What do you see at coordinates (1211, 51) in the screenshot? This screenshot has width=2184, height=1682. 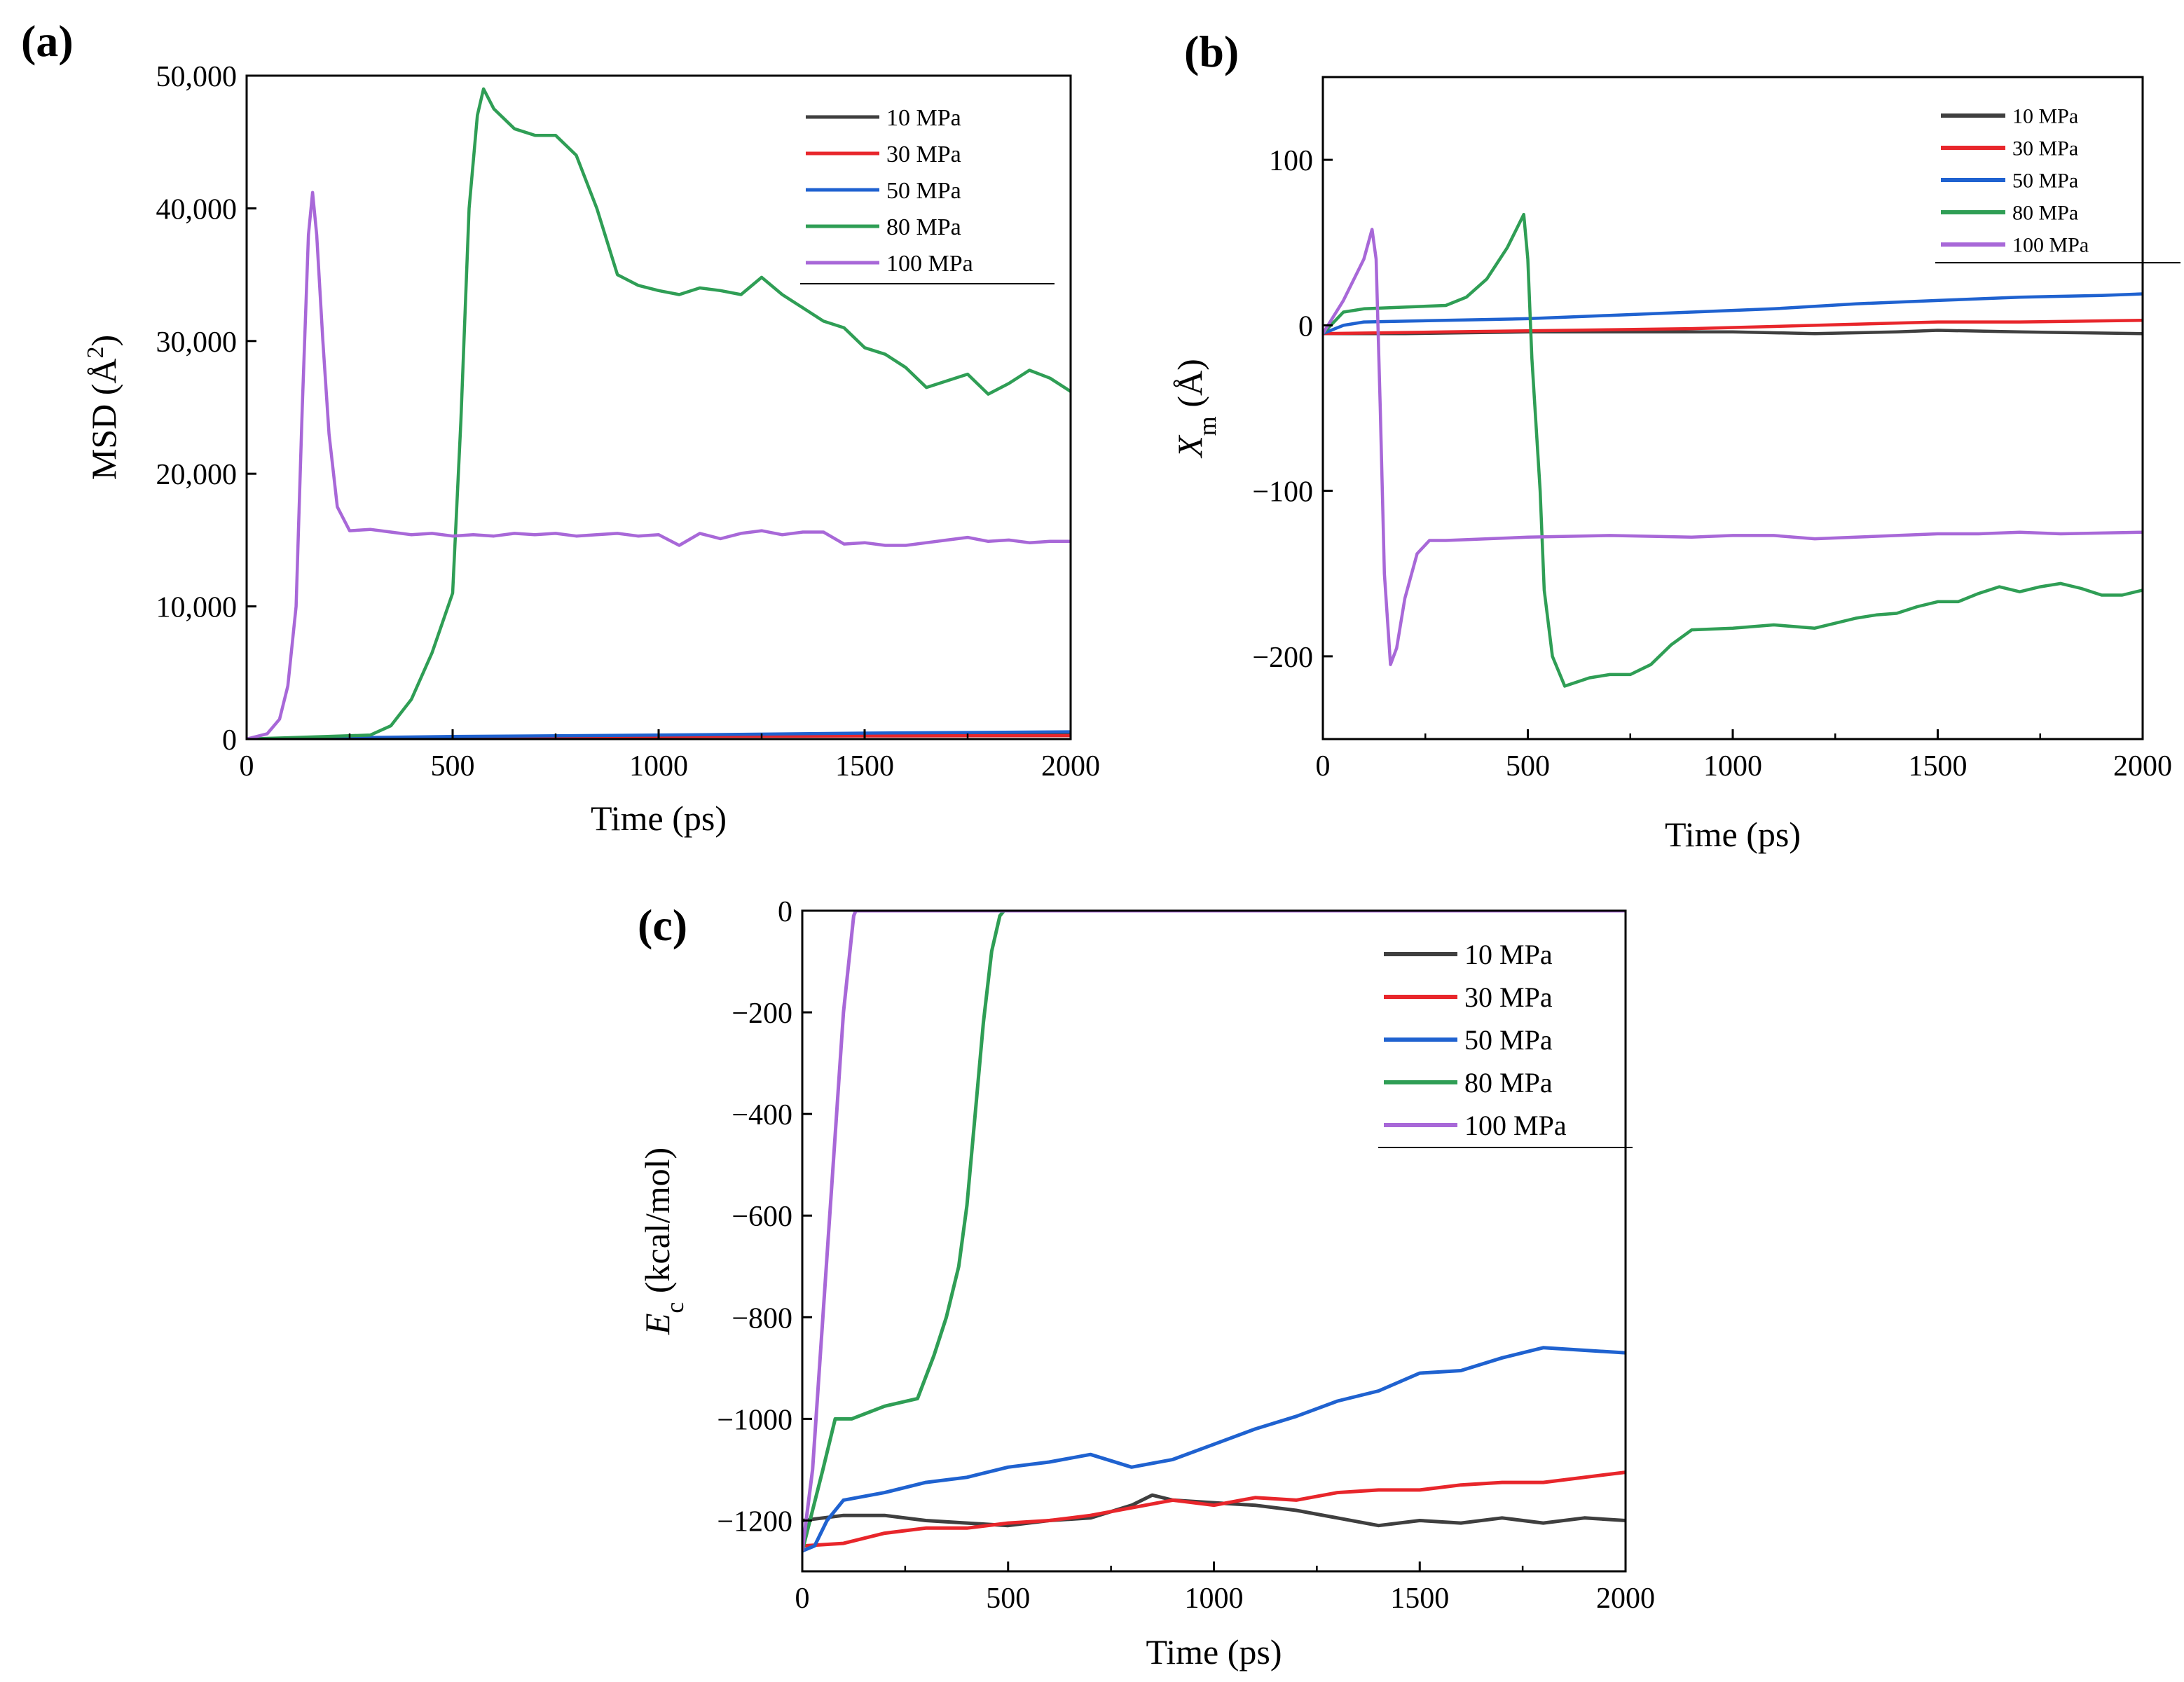 I see `panel-b-label: (b)` at bounding box center [1211, 51].